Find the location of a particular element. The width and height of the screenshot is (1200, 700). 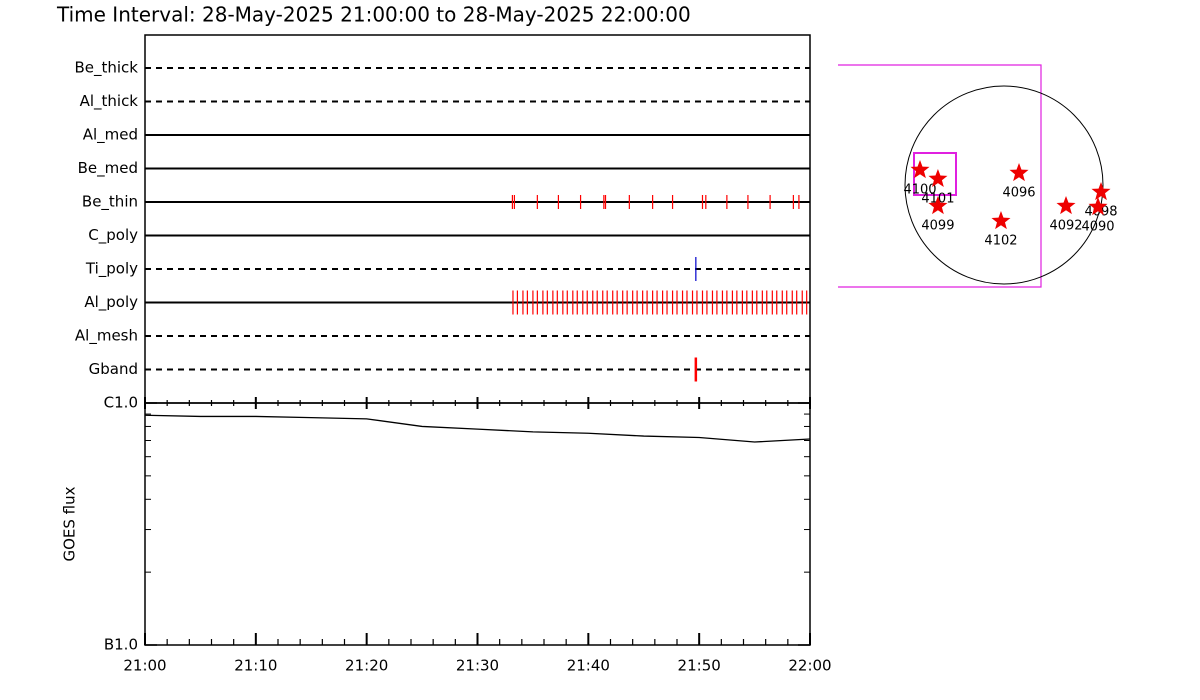

target-box is located at coordinates (935, 174).